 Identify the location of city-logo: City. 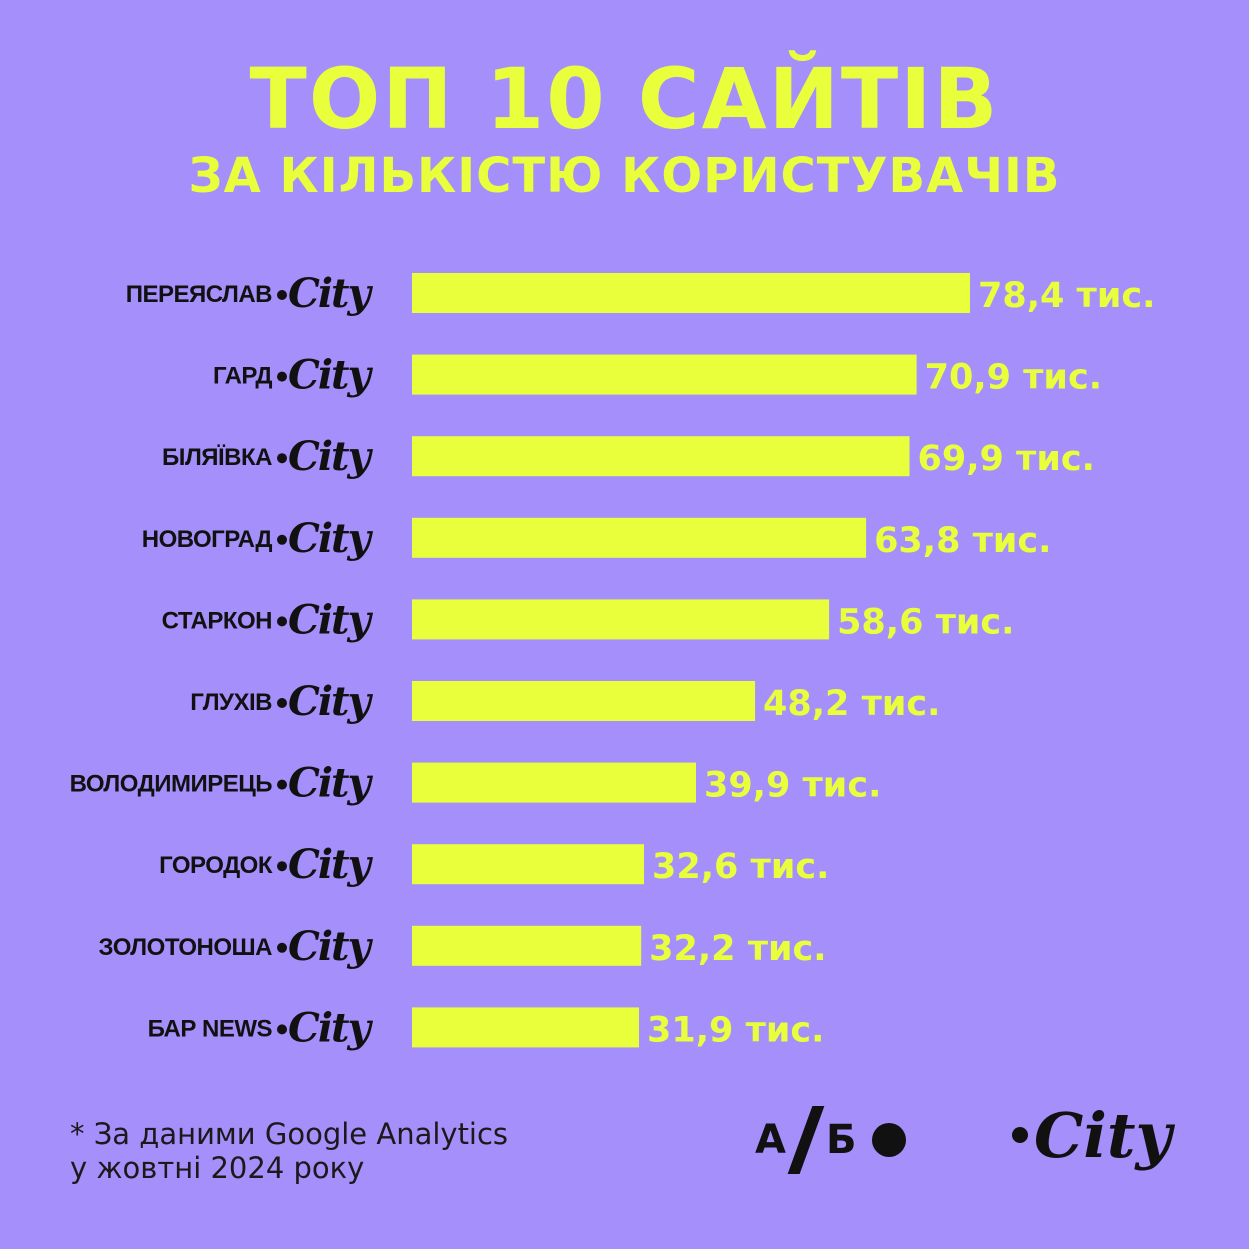
(1092, 1135).